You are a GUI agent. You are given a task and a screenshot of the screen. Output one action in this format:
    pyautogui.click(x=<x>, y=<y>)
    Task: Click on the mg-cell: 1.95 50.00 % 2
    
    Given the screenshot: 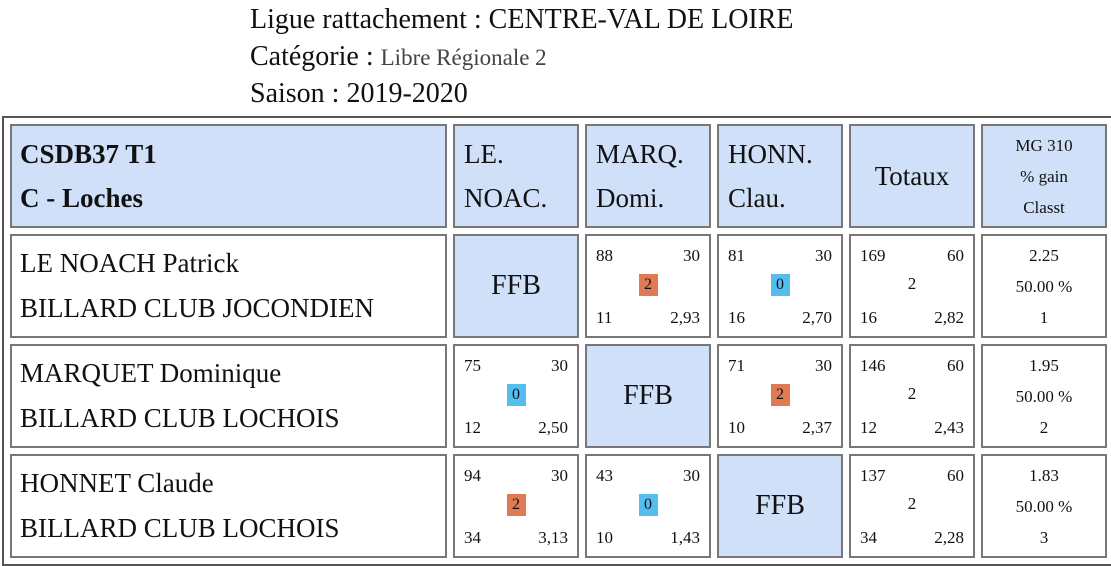 What is the action you would take?
    pyautogui.click(x=1044, y=396)
    